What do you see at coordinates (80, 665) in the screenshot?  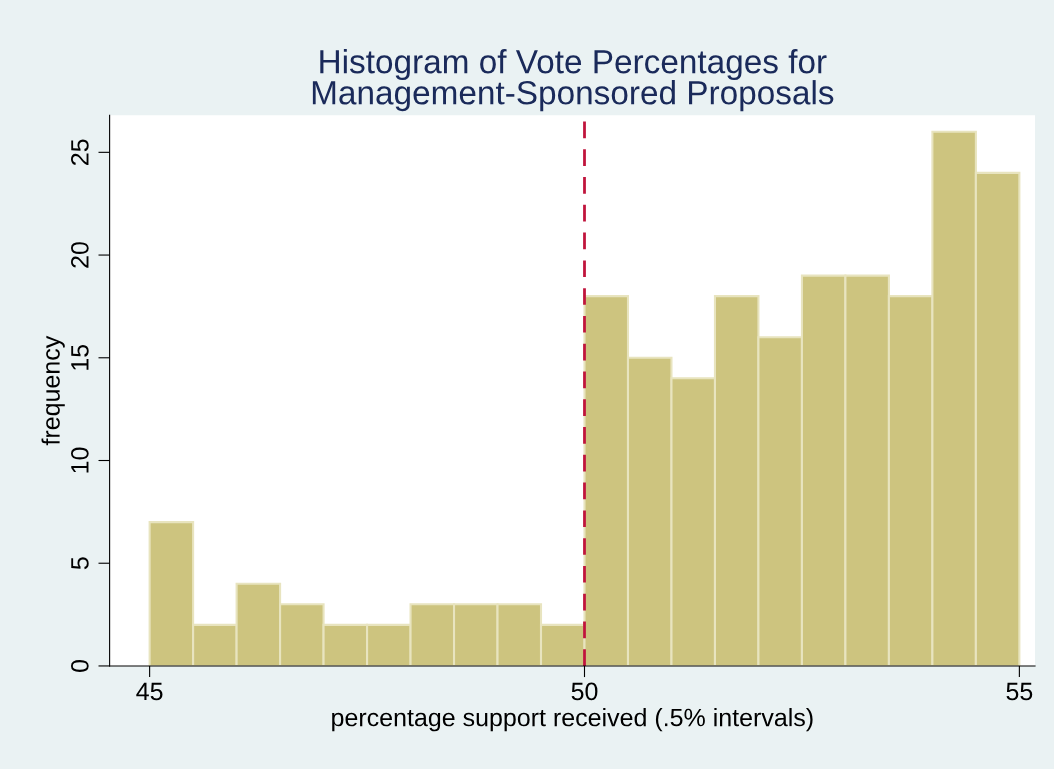 I see `y-tick-label: 0` at bounding box center [80, 665].